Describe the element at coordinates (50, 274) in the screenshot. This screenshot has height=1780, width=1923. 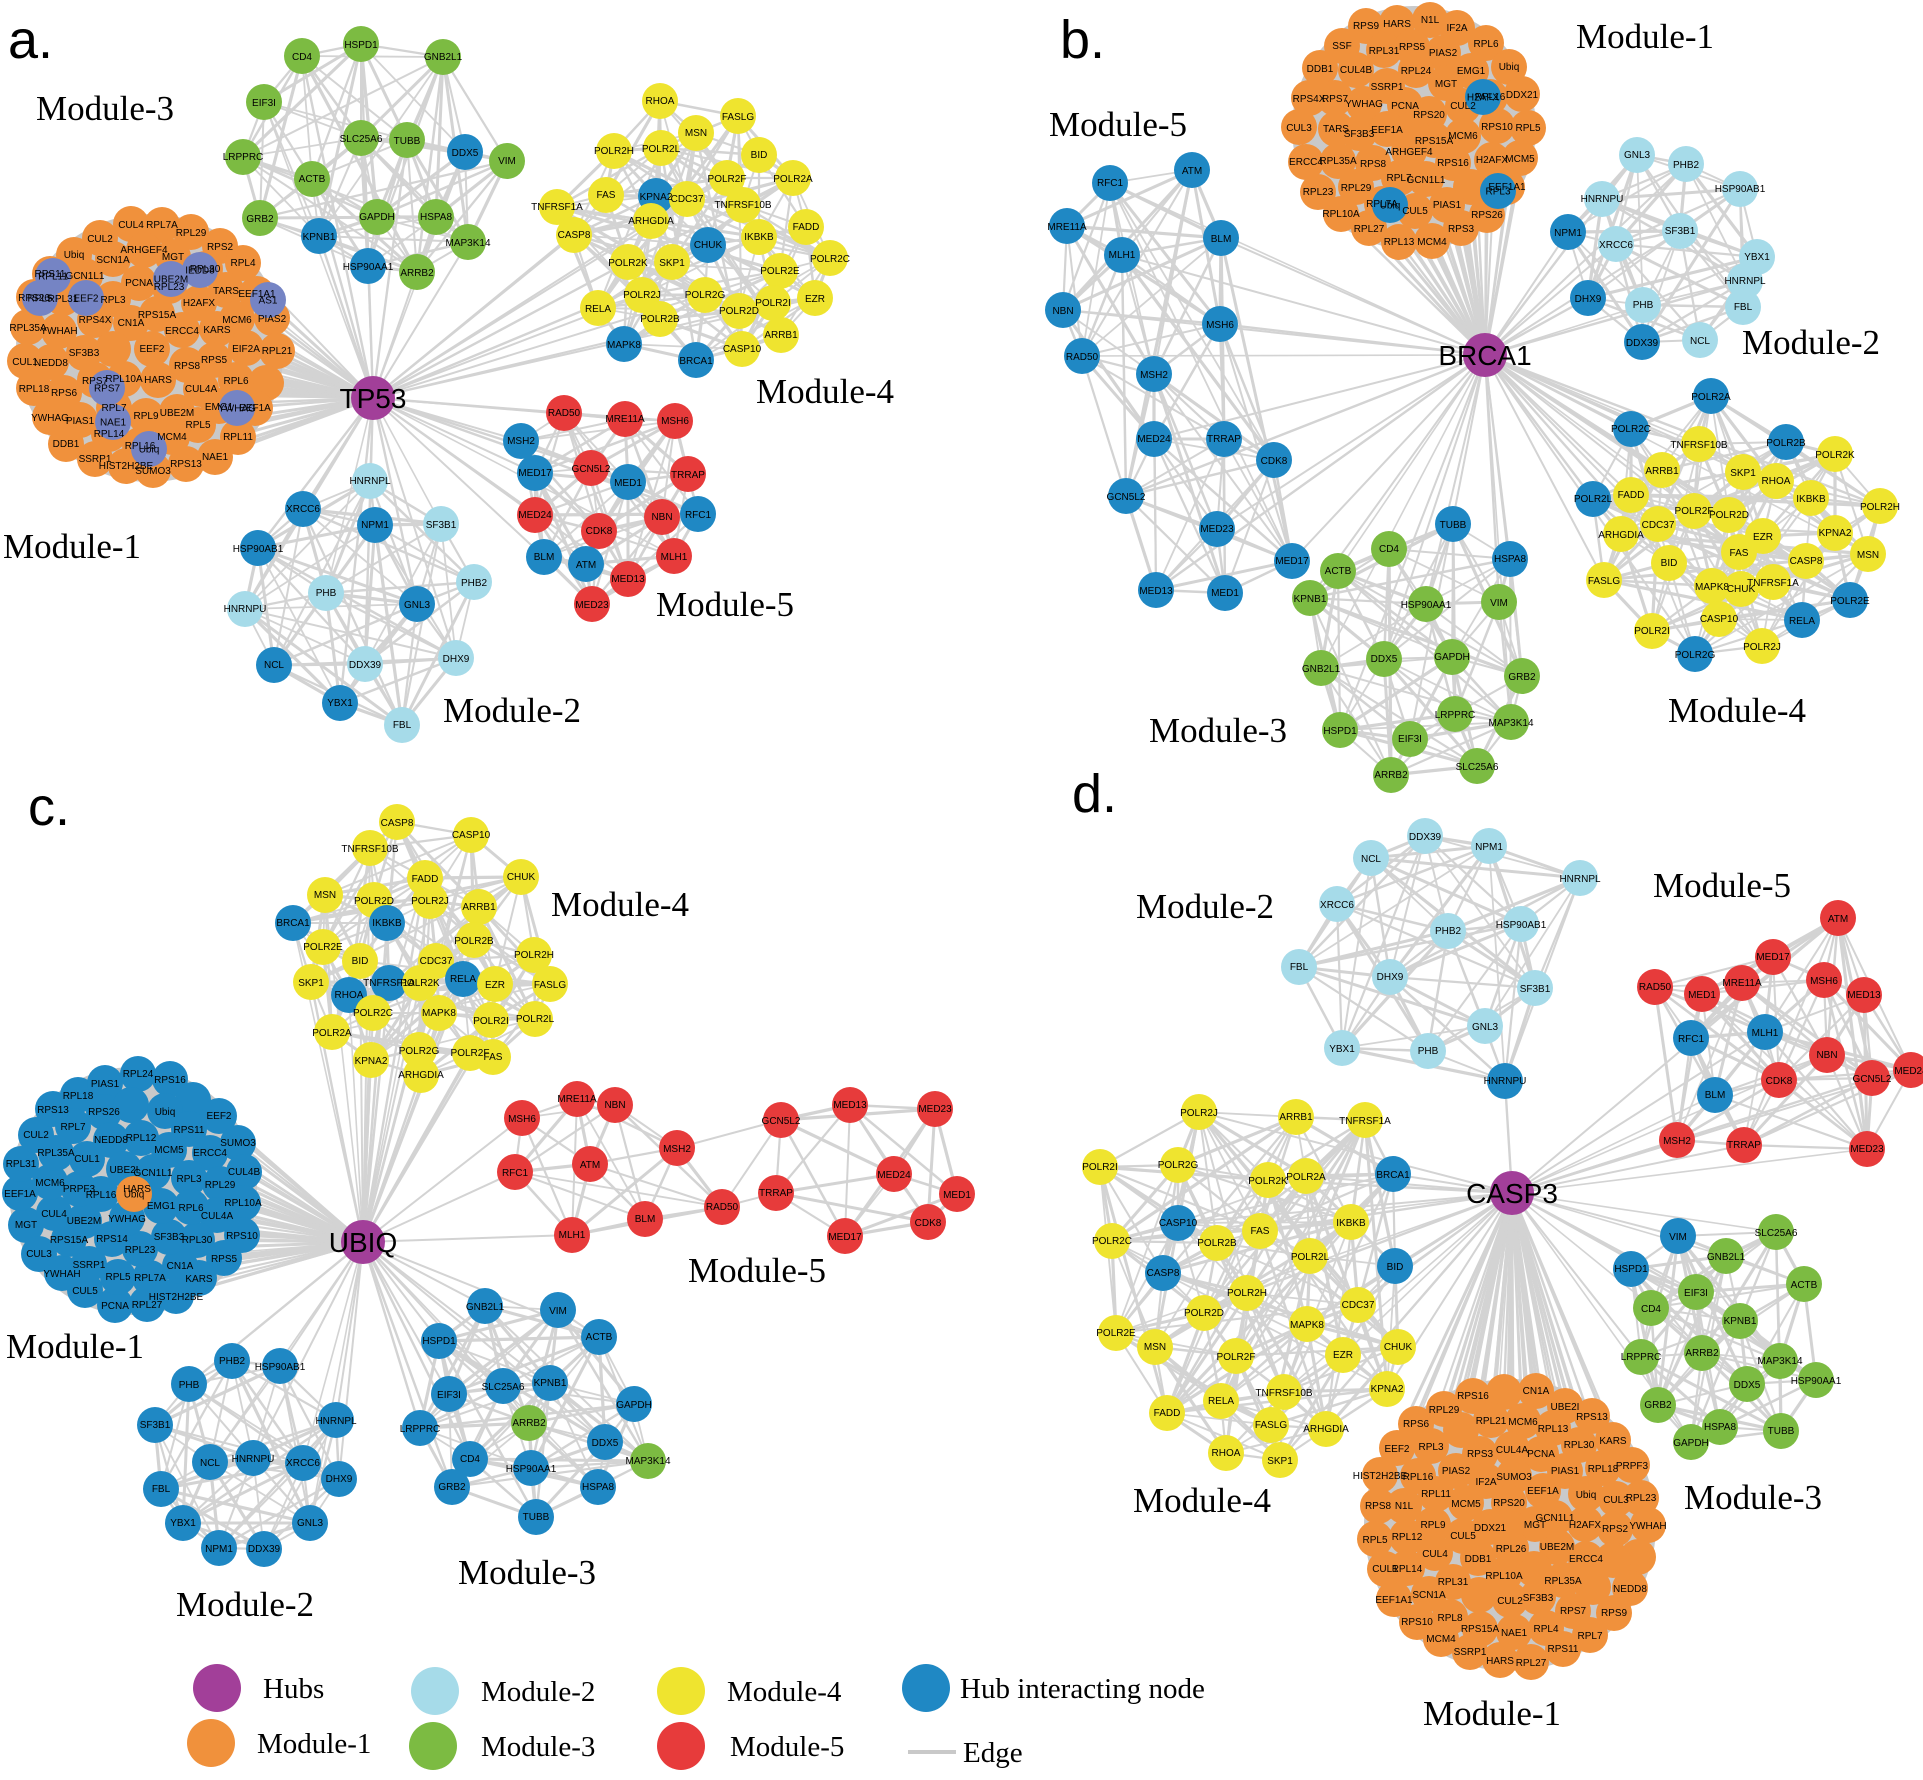
I see `svg-text: RPS11` at that location.